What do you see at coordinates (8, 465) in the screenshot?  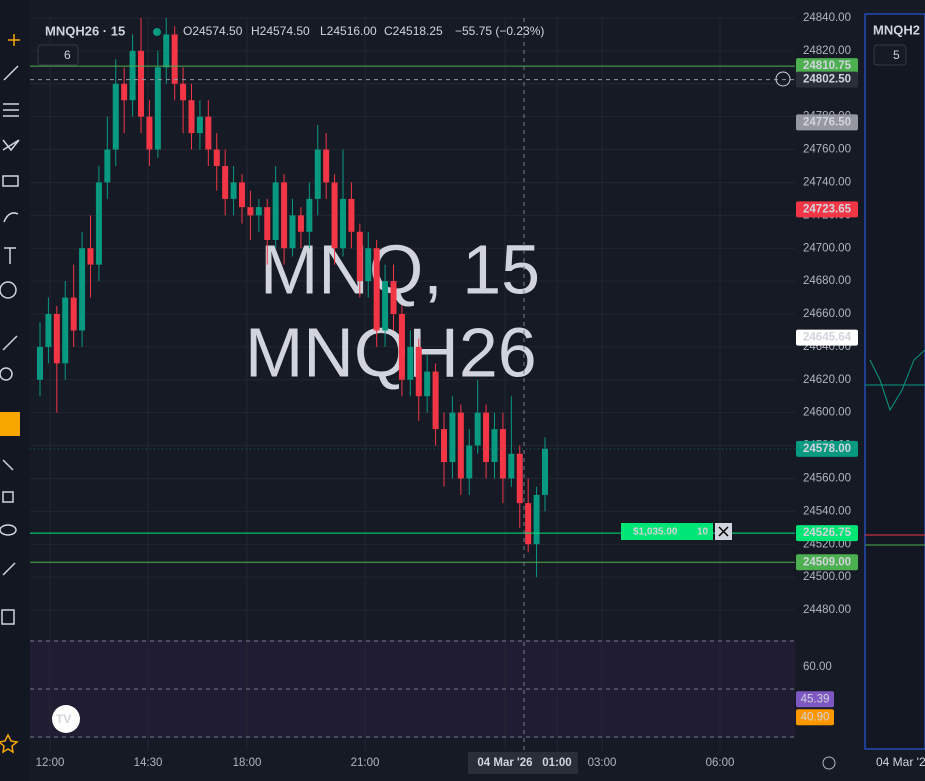 I see `lock-draw-tool` at bounding box center [8, 465].